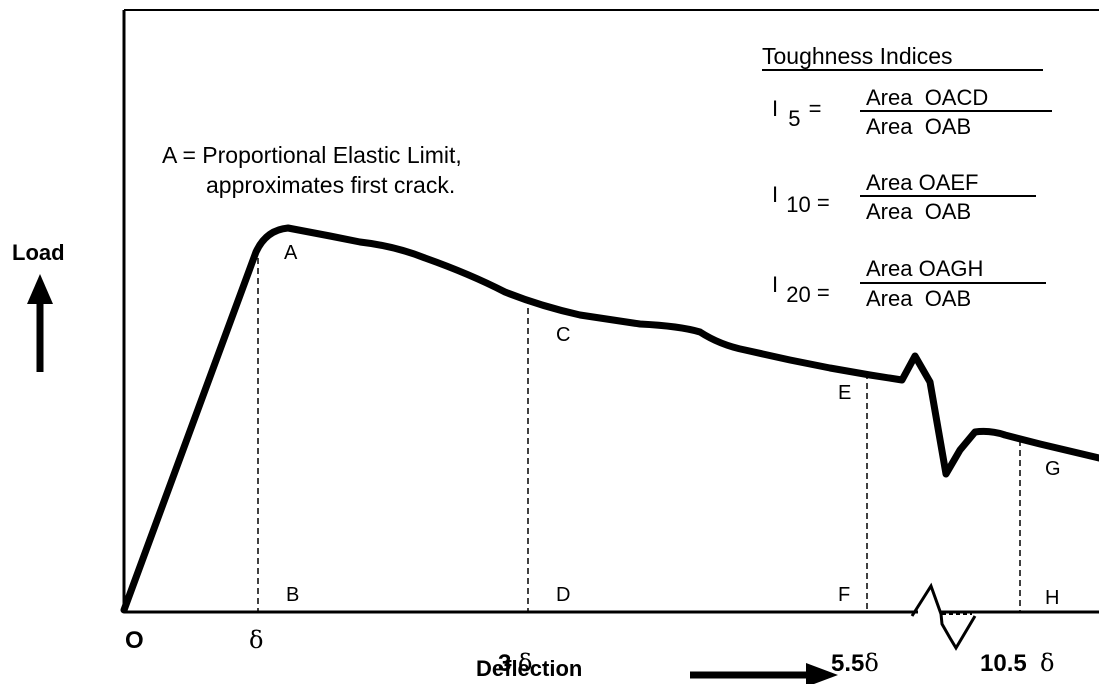  What do you see at coordinates (844, 393) in the screenshot?
I see `point-label-E: E` at bounding box center [844, 393].